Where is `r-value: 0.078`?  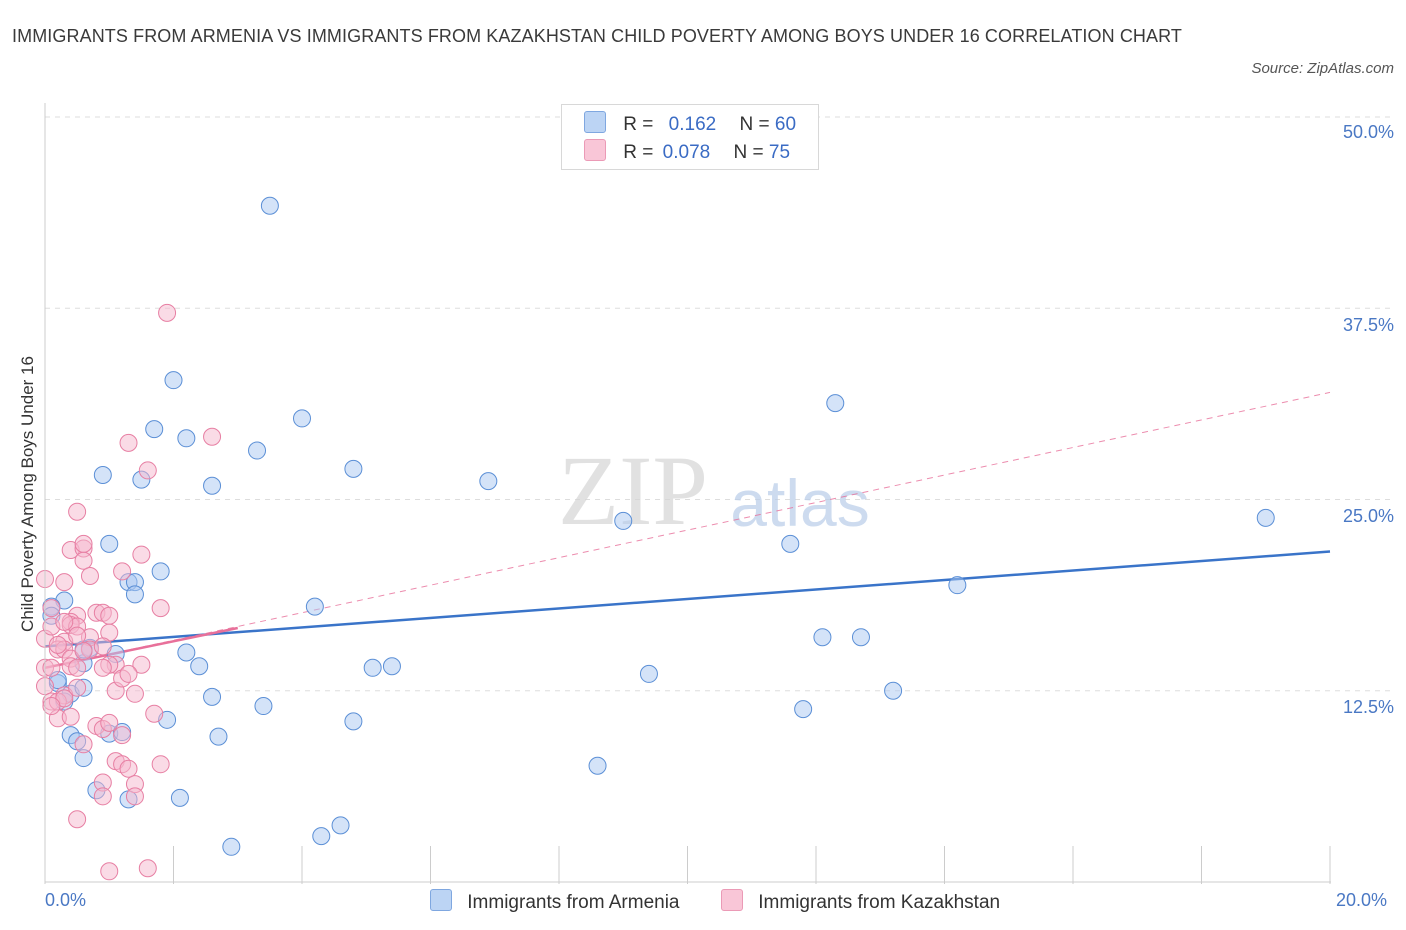
r-value: 0.078 is located at coordinates (686, 152).